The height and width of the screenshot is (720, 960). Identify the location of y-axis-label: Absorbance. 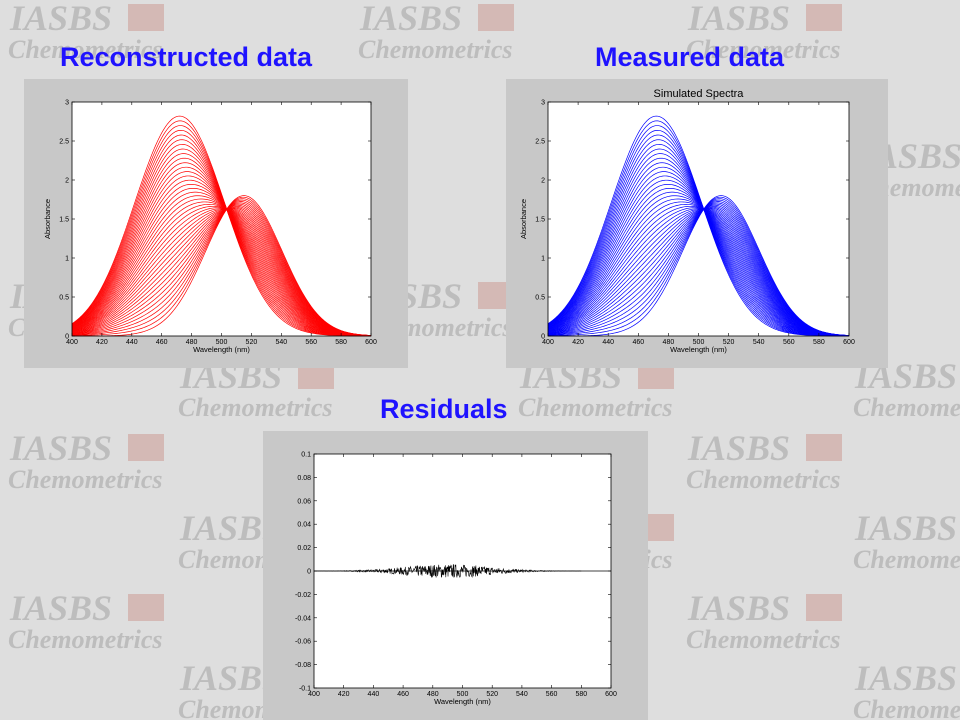
(523, 219).